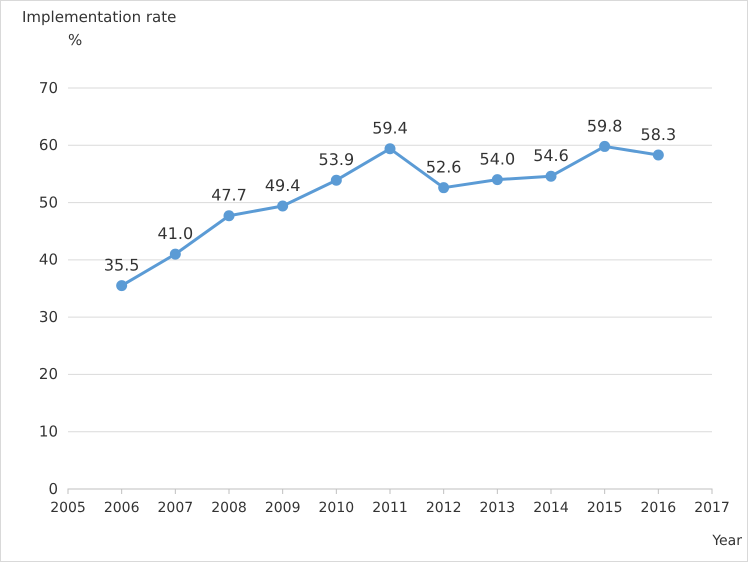  Describe the element at coordinates (48, 431) in the screenshot. I see `y-tick-label: 10` at that location.